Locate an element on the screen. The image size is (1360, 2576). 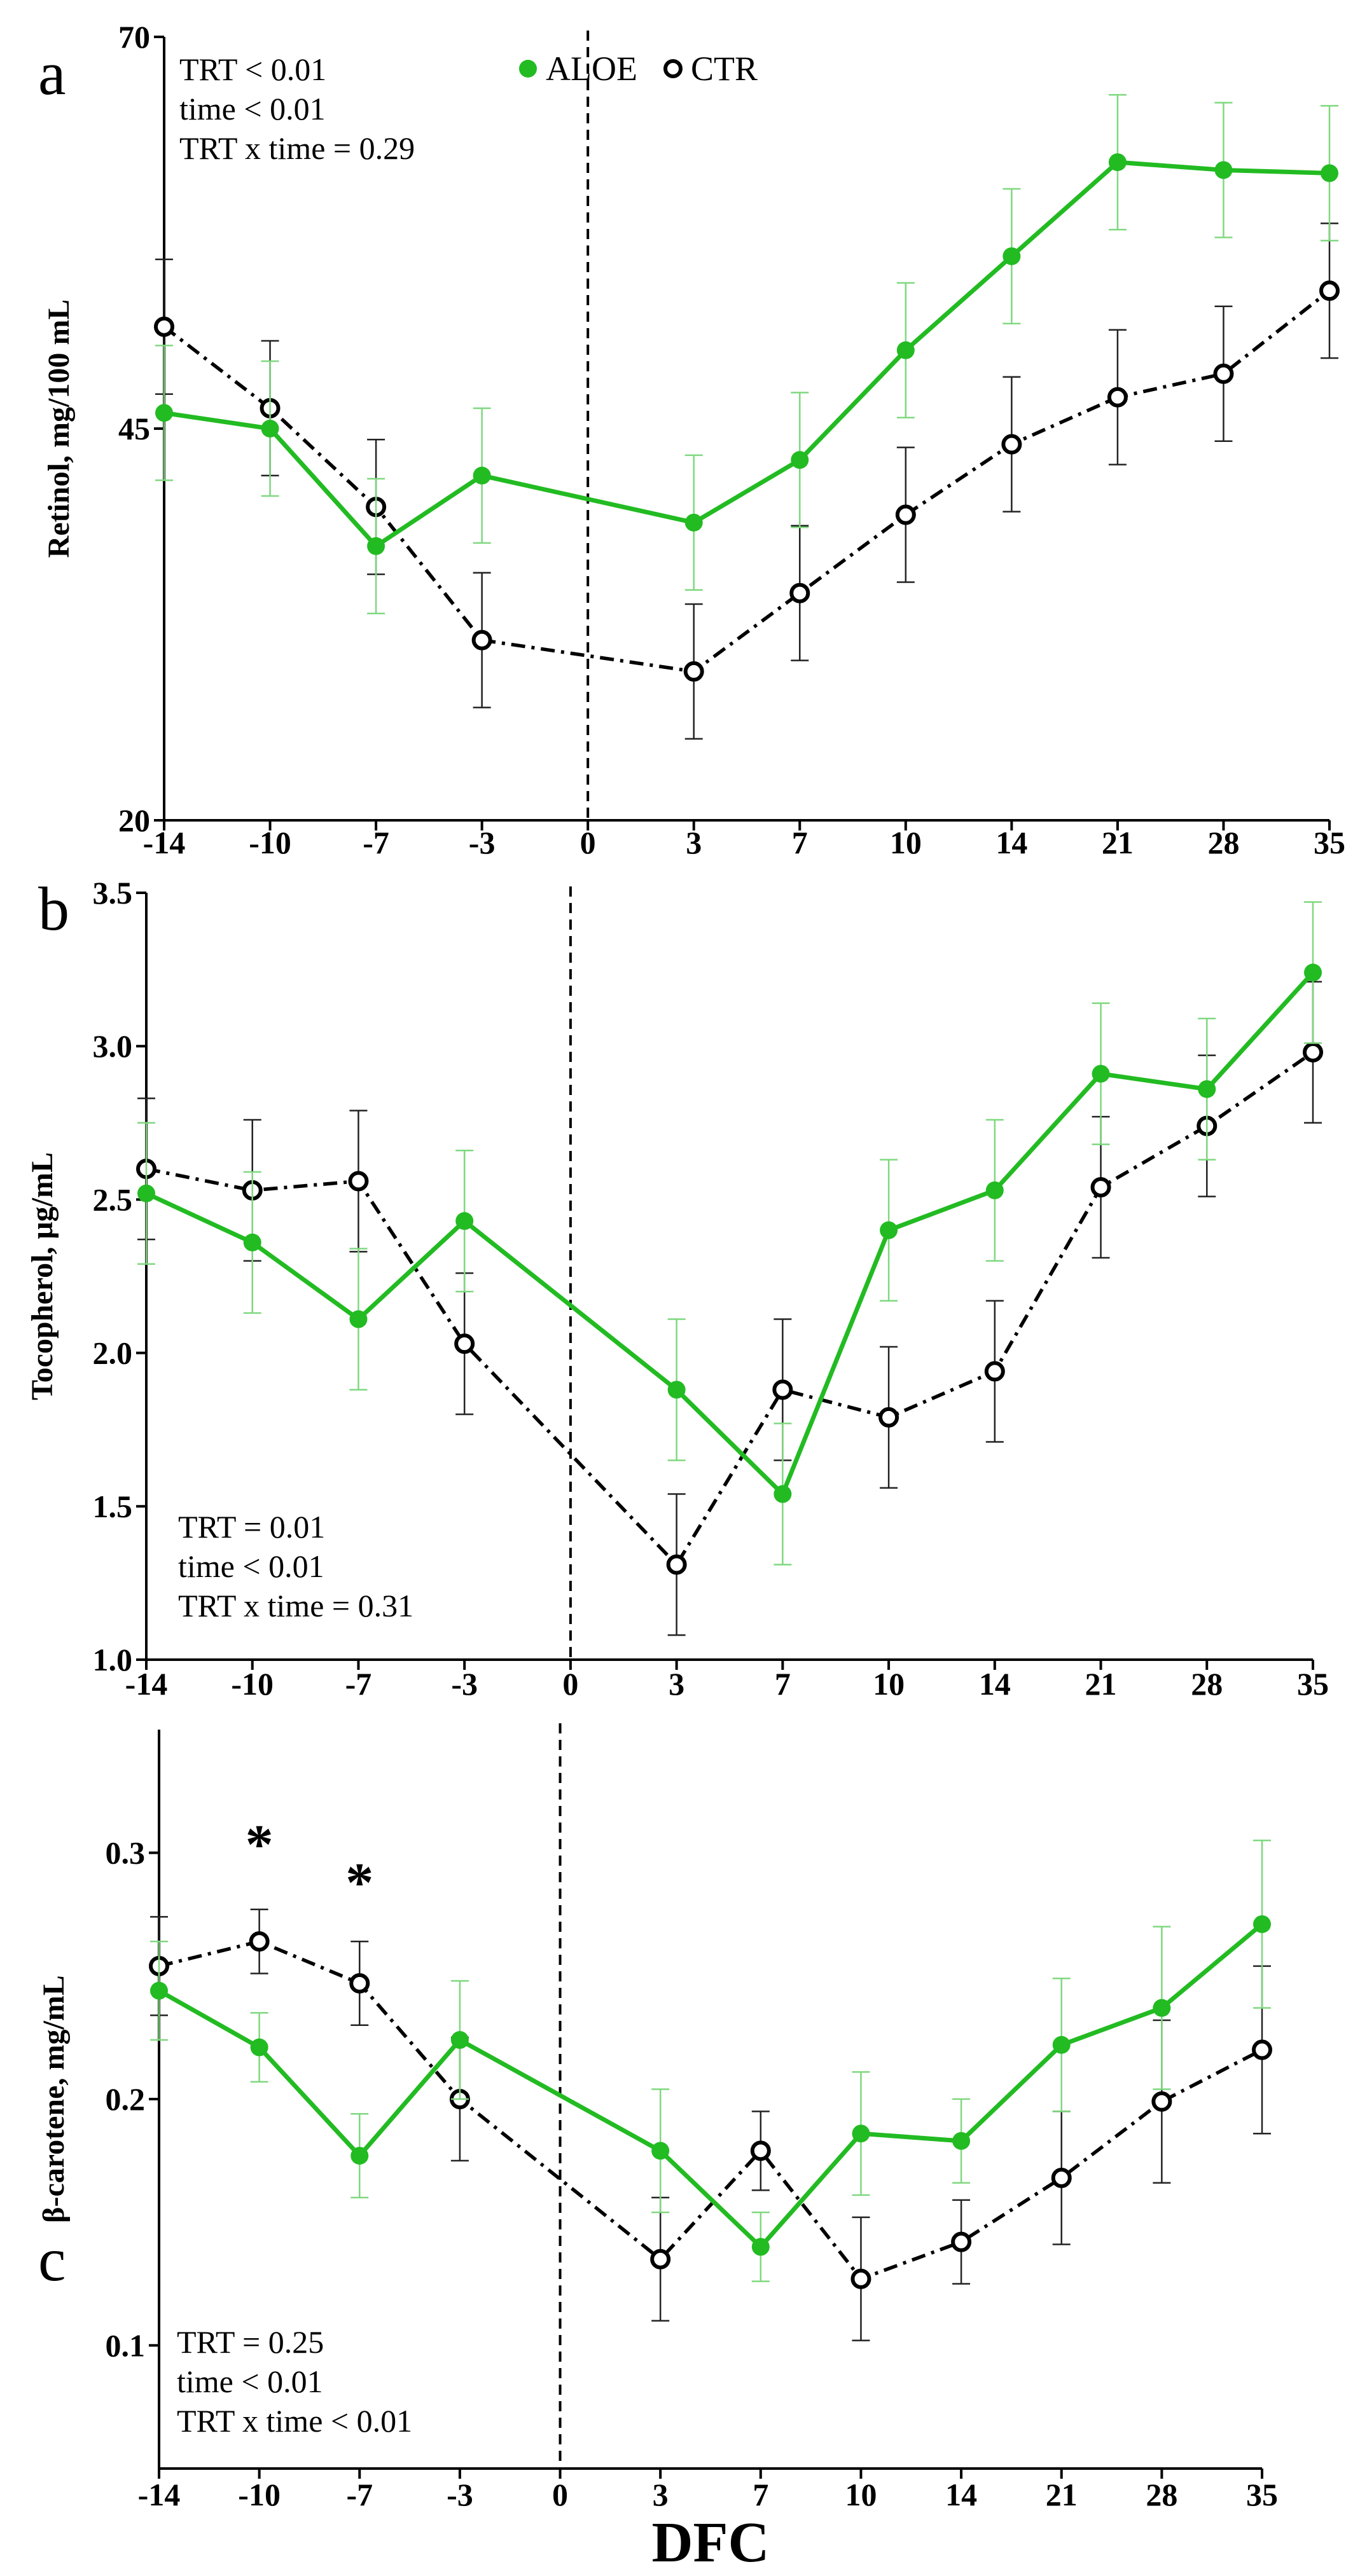
stats-line: time < 0.01 is located at coordinates (252, 109).